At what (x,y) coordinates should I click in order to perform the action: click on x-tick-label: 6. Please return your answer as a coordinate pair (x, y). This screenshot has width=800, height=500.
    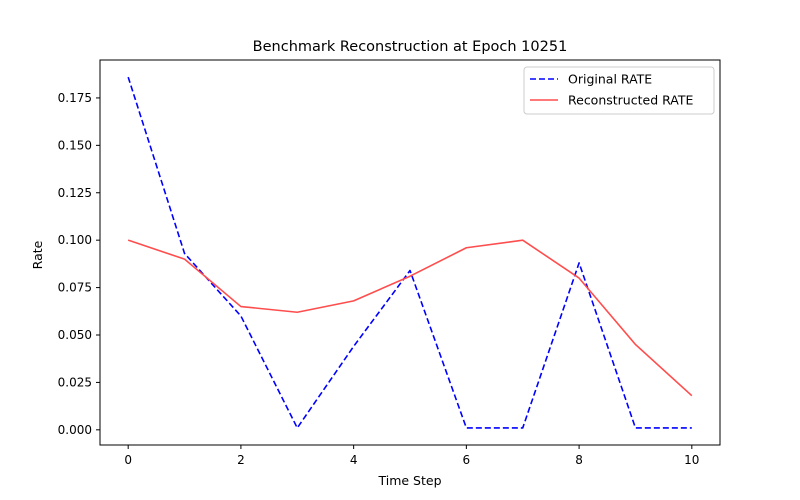
    Looking at the image, I should click on (467, 460).